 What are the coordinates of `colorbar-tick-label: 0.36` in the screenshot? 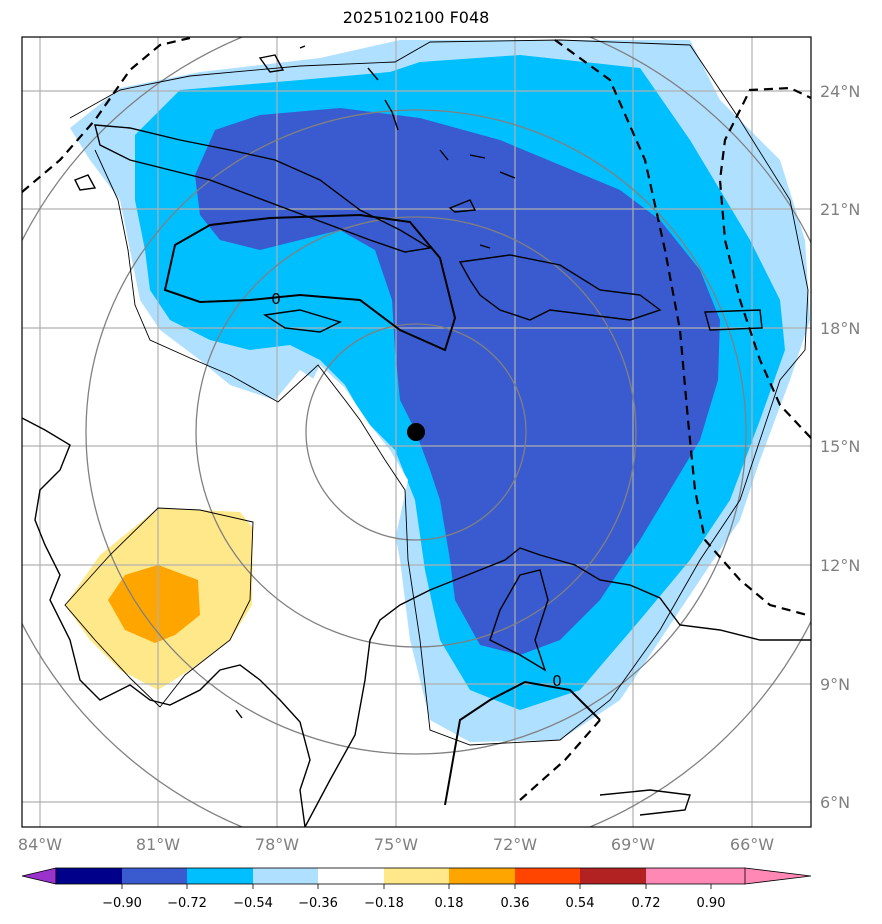 It's located at (515, 903).